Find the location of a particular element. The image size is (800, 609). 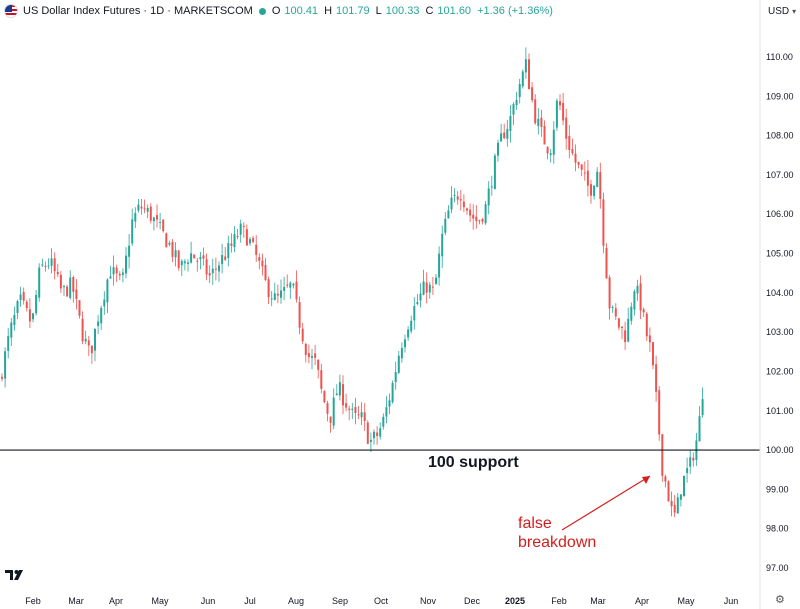

price-tick-label: 104.00 is located at coordinates (780, 293).